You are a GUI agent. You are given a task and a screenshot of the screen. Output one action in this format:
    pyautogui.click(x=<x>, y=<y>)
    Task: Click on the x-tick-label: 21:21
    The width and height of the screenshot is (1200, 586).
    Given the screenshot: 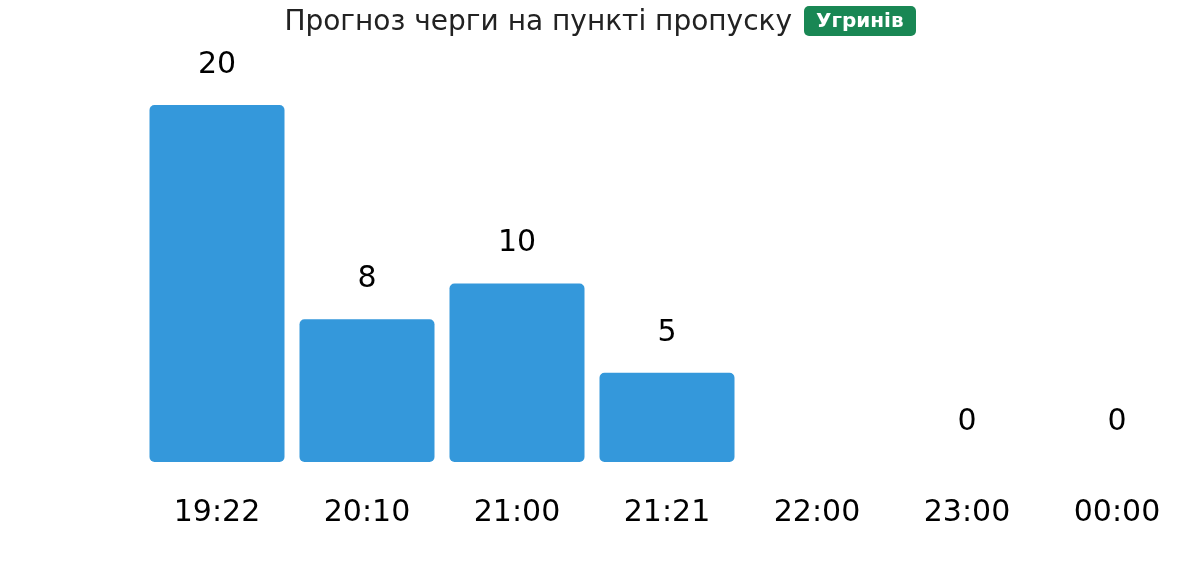 What is the action you would take?
    pyautogui.click(x=667, y=510)
    